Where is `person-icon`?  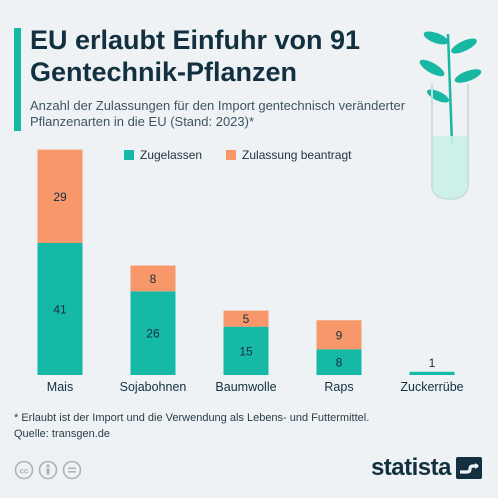
person-icon is located at coordinates (48, 470).